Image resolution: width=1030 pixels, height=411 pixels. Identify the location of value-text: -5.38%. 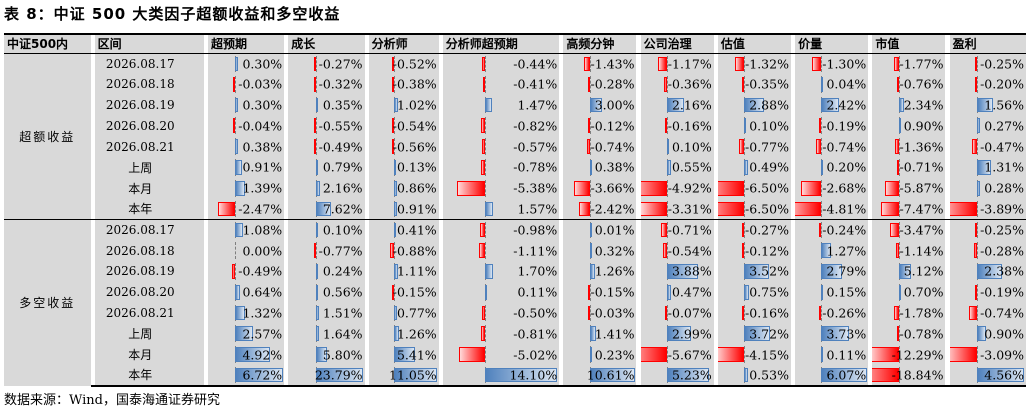
(535, 188).